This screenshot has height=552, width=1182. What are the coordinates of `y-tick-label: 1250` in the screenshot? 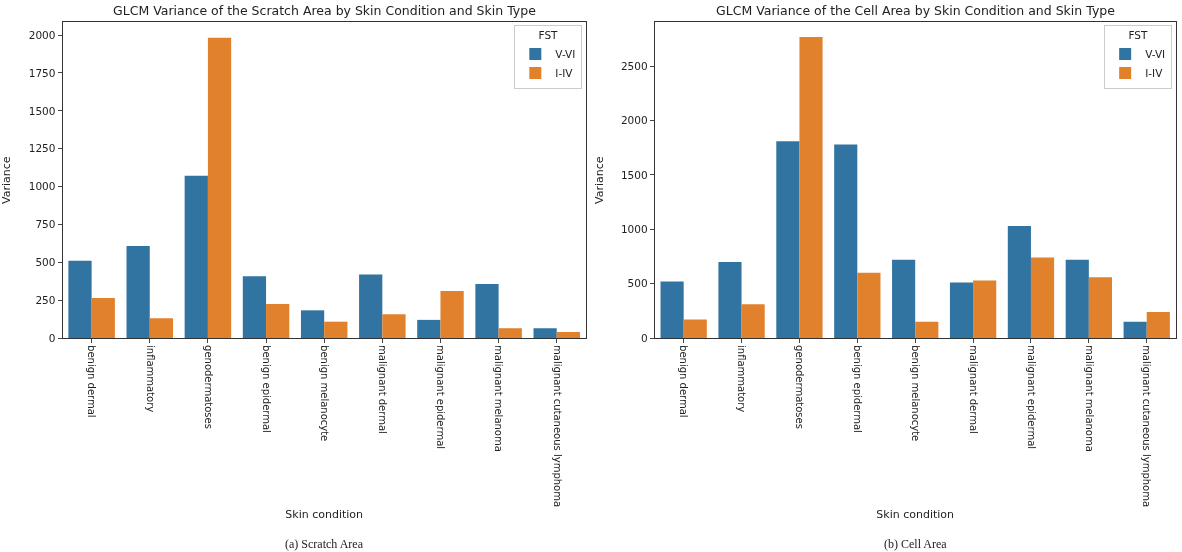 It's located at (42, 148).